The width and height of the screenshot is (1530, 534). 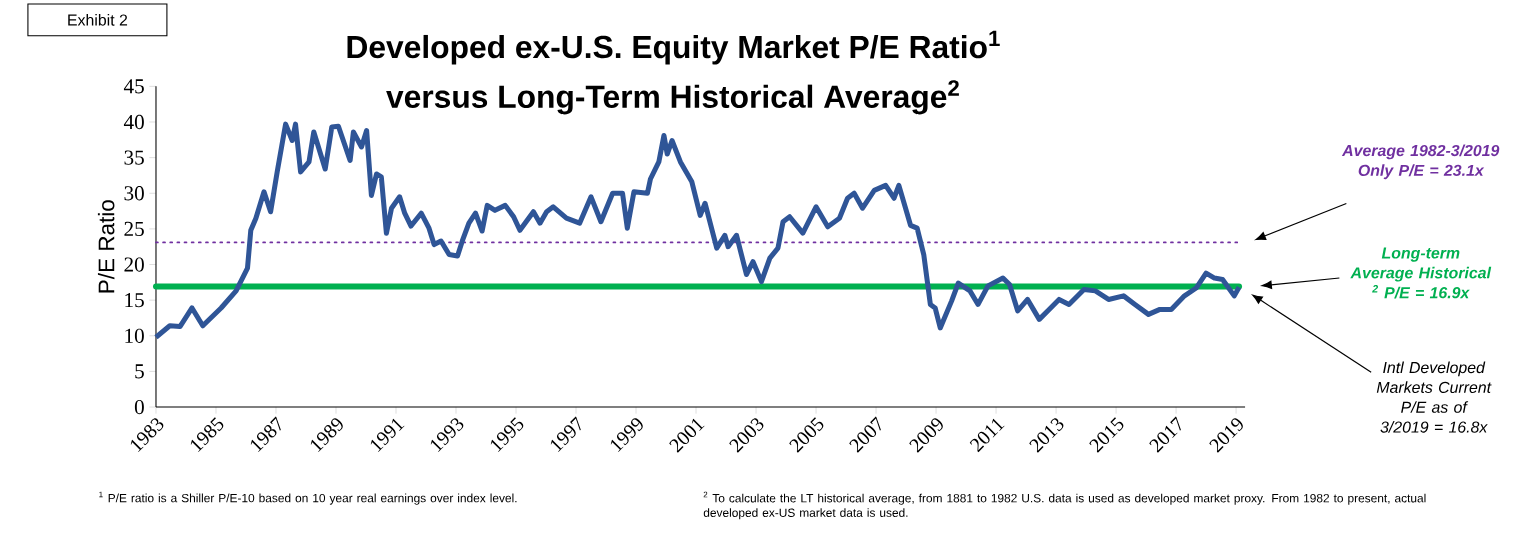 I want to click on chart-subtitle: versus Long-Term Historical Average$^{2}$, so click(x=672, y=97).